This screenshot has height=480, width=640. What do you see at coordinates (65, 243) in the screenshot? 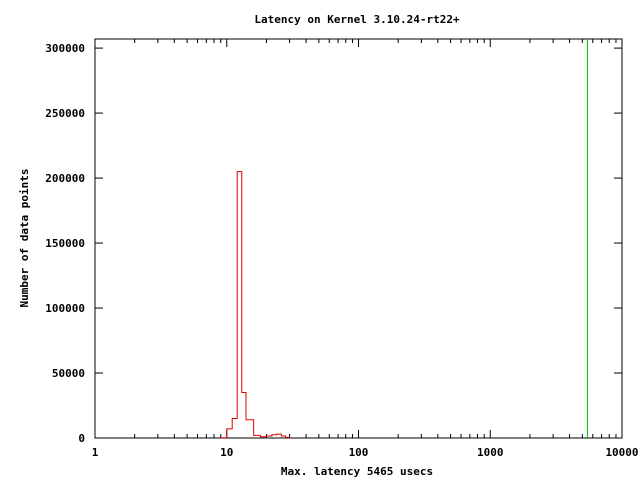
I see `y-tick-label: 150000` at bounding box center [65, 243].